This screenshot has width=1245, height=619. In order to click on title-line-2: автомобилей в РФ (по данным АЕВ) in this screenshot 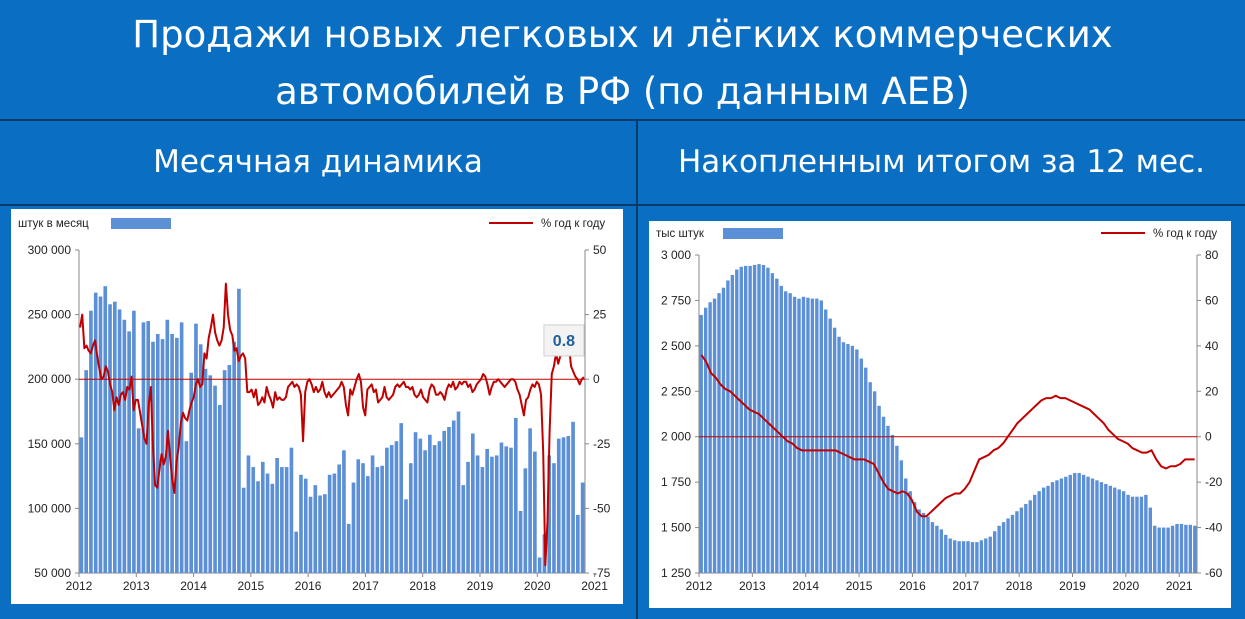, I will do `click(622, 91)`.